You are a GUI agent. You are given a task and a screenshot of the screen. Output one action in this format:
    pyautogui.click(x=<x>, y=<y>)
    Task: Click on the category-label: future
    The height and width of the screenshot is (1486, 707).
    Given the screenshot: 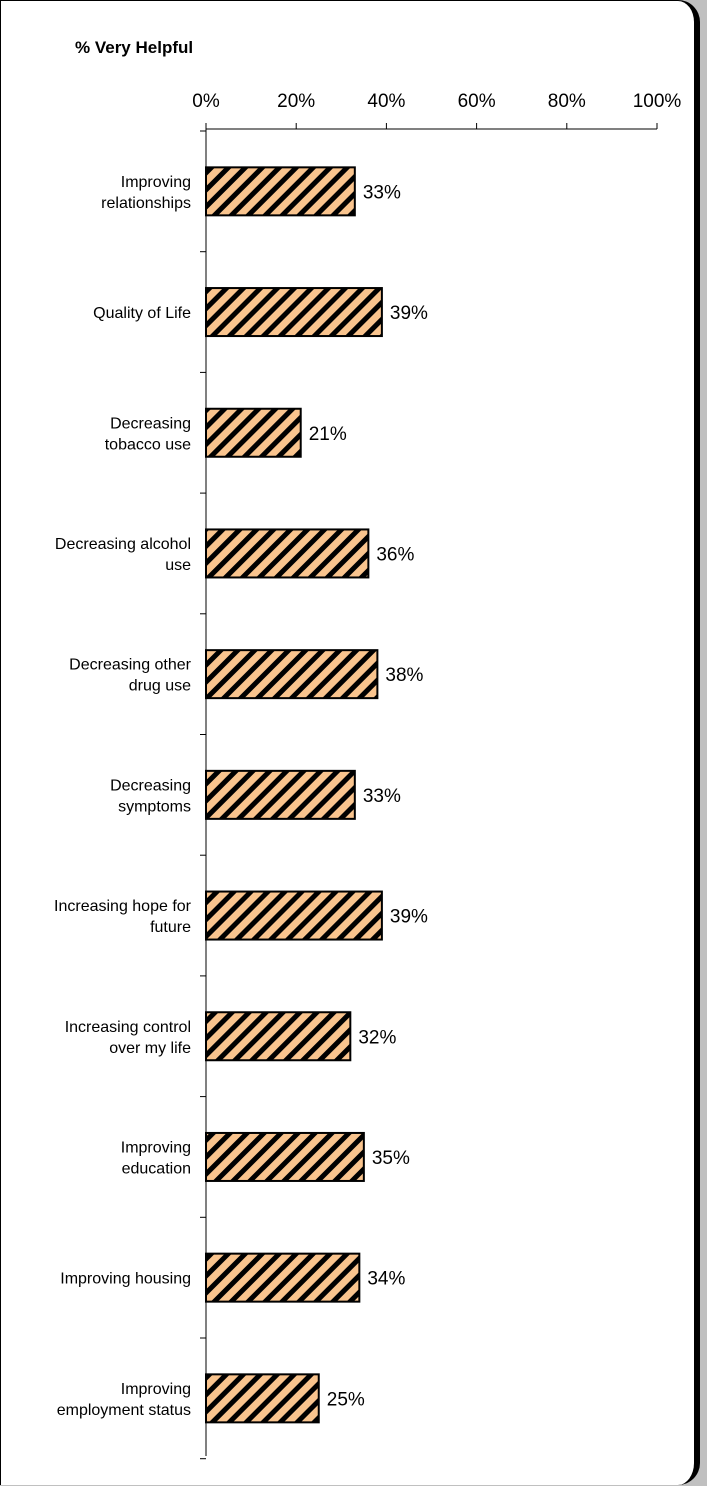 What is the action you would take?
    pyautogui.click(x=170, y=927)
    